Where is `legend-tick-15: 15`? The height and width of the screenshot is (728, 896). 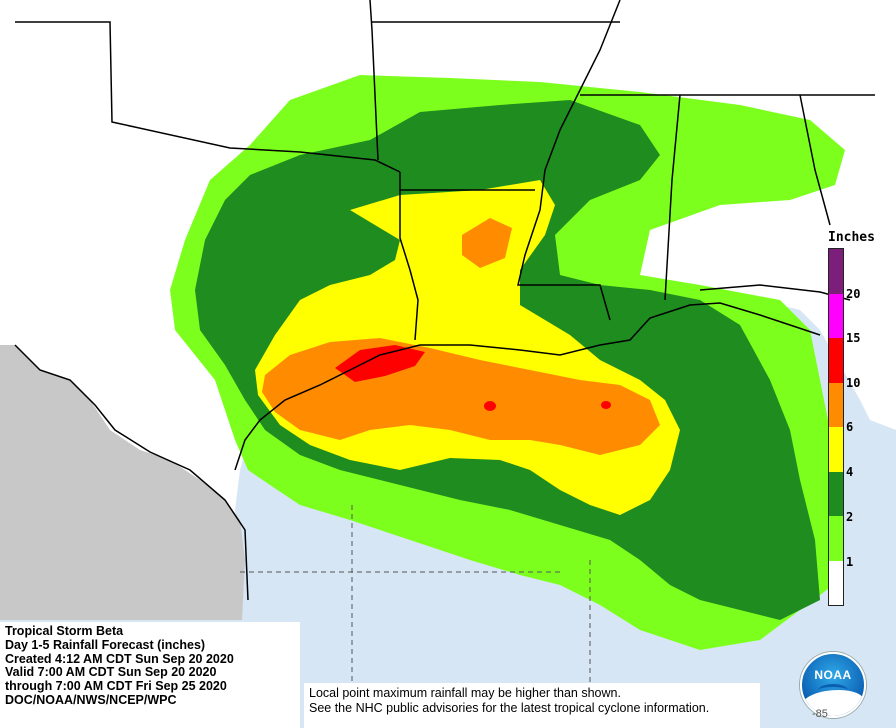 legend-tick-15: 15 is located at coordinates (853, 338).